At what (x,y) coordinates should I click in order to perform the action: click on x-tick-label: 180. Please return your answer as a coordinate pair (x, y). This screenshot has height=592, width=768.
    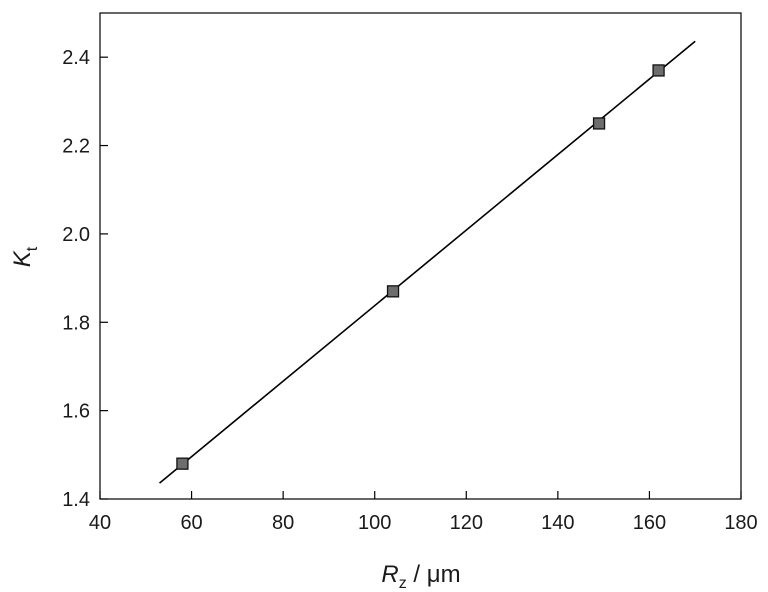
    Looking at the image, I should click on (740, 523).